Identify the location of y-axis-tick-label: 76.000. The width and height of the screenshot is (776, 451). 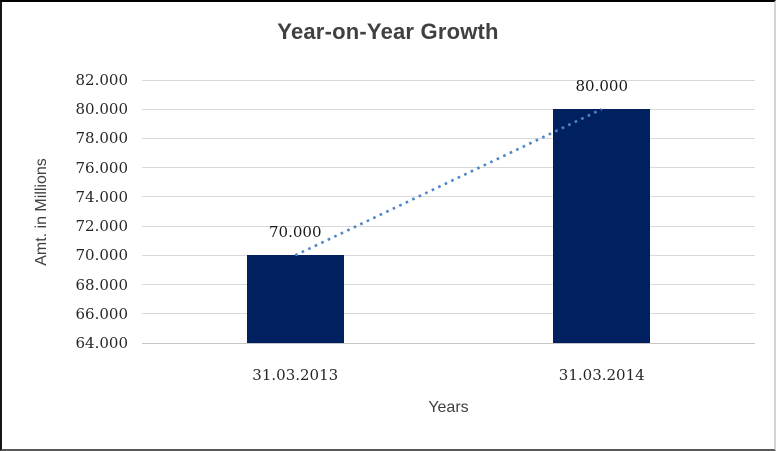
(102, 167).